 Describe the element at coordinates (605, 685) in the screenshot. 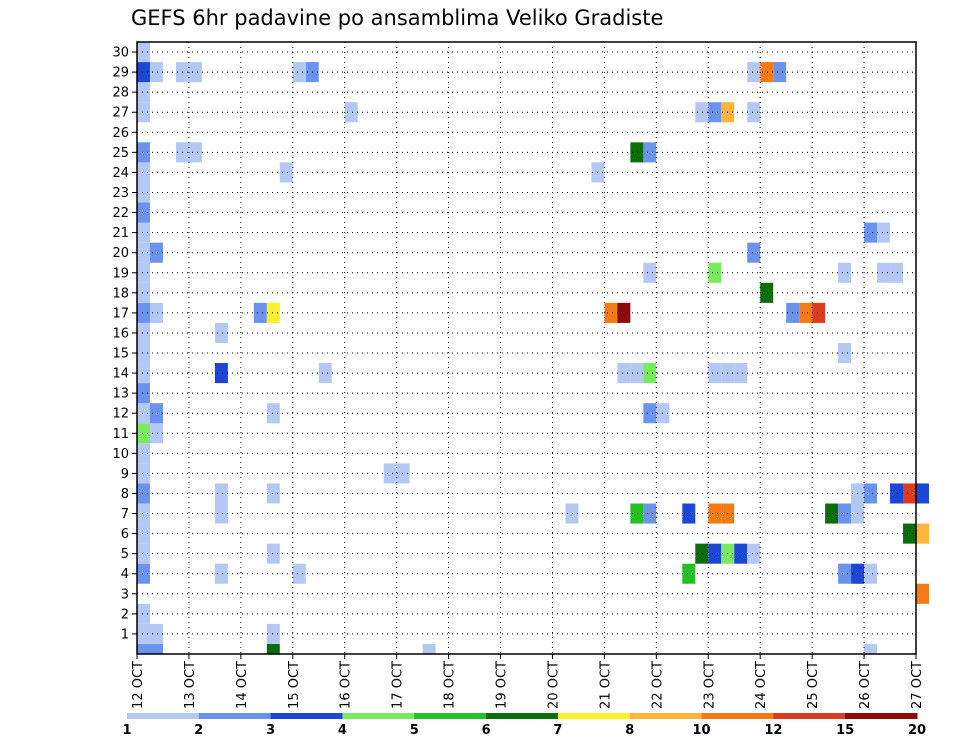

I see `x-tick-label: 21 OCT` at that location.